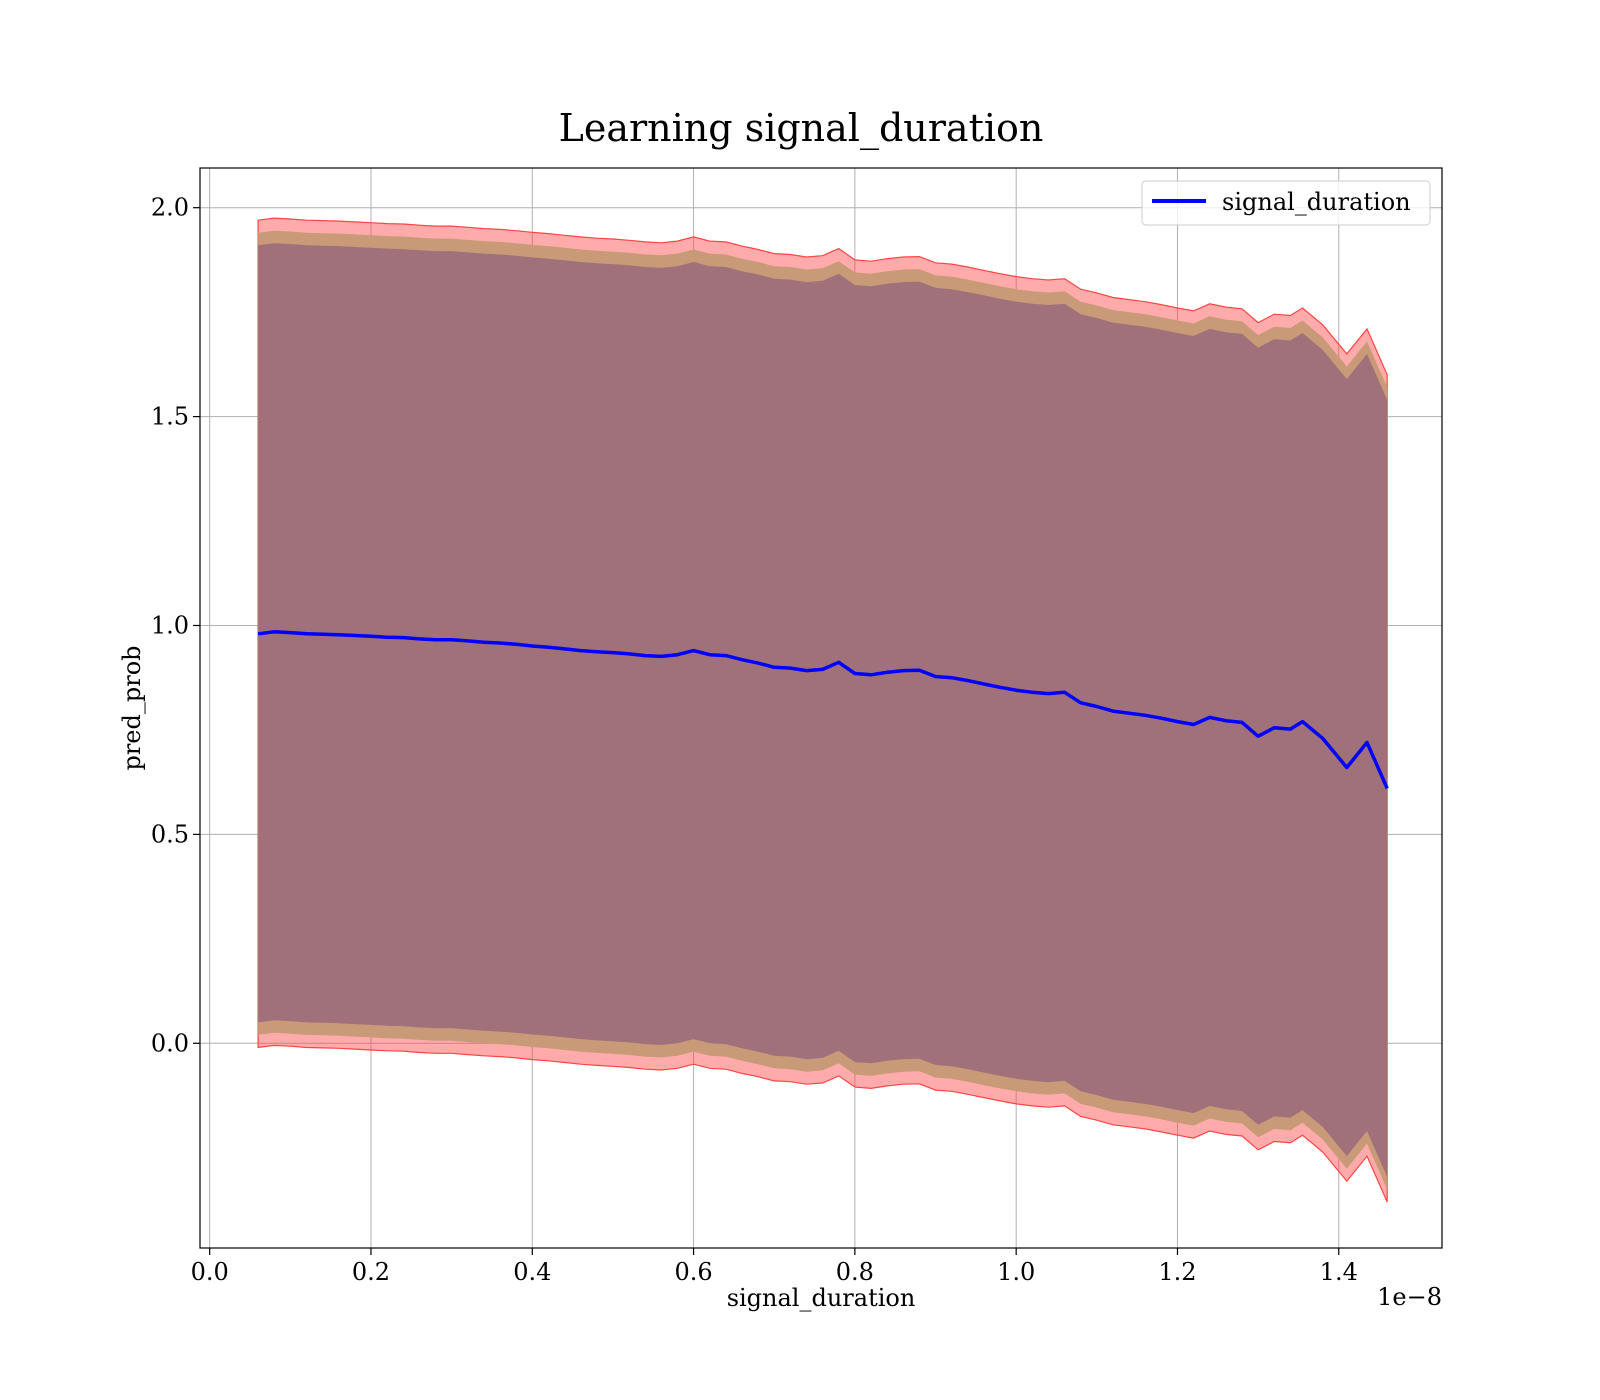 The height and width of the screenshot is (1400, 1600). I want to click on x-tick-label: 1.2, so click(1177, 1272).